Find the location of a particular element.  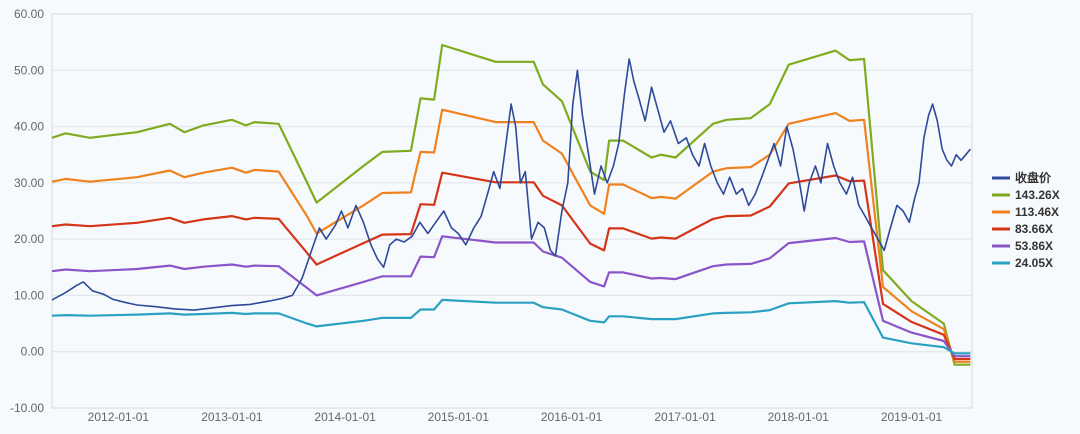

x-tick-label: 2014-01-01 is located at coordinates (345, 417).